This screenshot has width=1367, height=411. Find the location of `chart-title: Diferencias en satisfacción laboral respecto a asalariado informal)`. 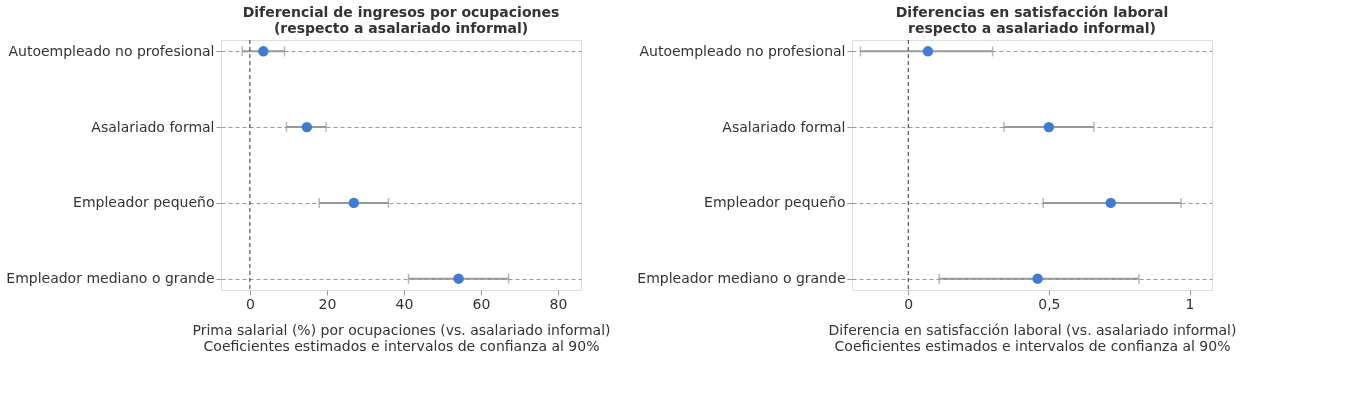

chart-title: Diferencias en satisfacción laboral respecto a asalariado informal) is located at coordinates (1032, 19).